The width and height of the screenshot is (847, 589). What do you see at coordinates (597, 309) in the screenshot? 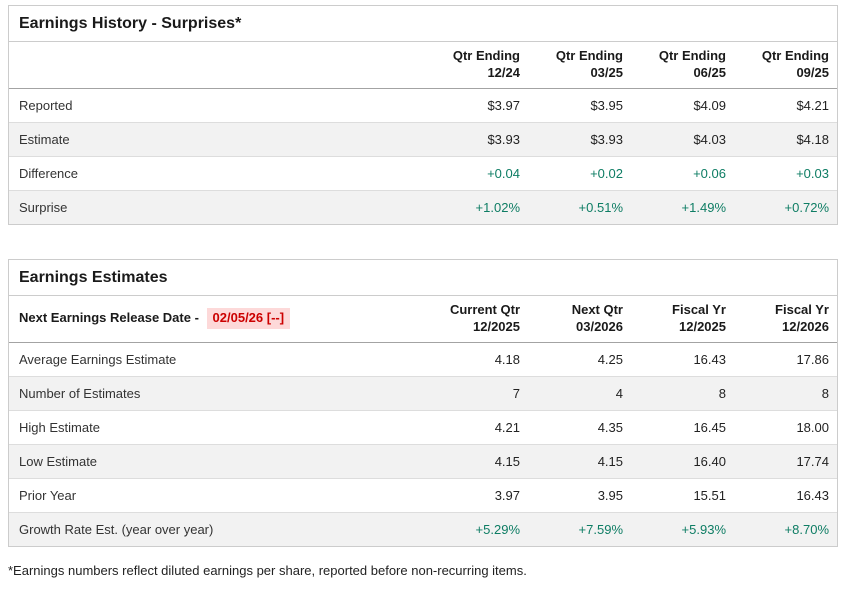
I see `column-header-line1: Next Qtr` at bounding box center [597, 309].